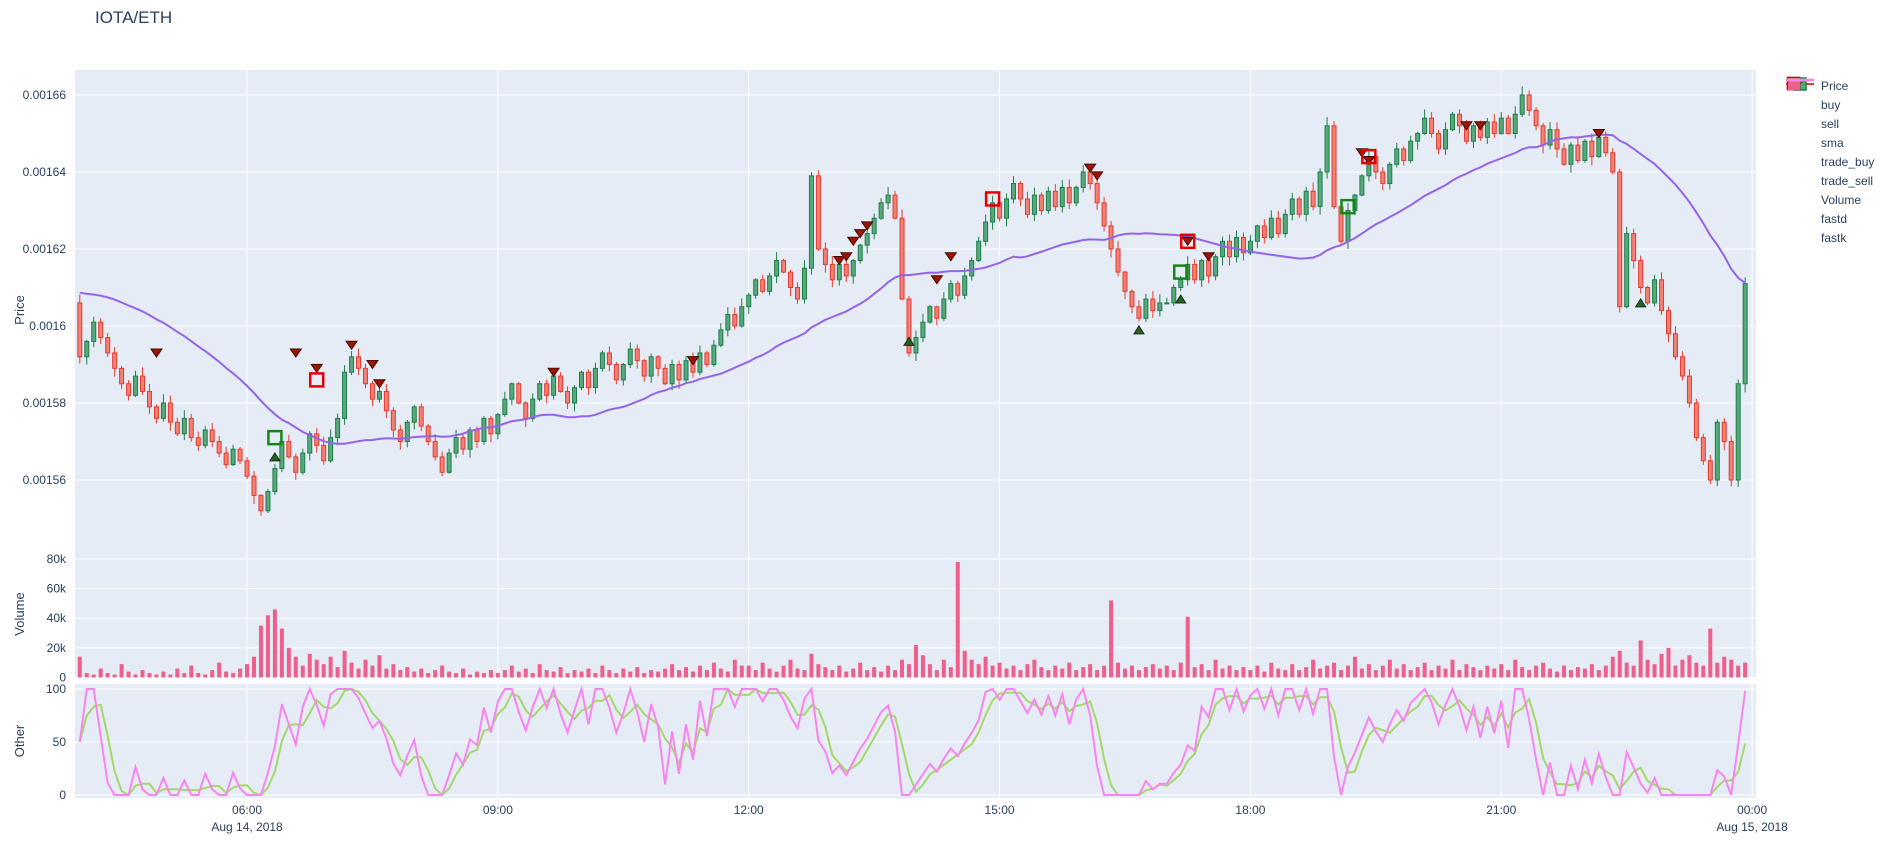  Describe the element at coordinates (19, 310) in the screenshot. I see `svg-text: Price` at that location.